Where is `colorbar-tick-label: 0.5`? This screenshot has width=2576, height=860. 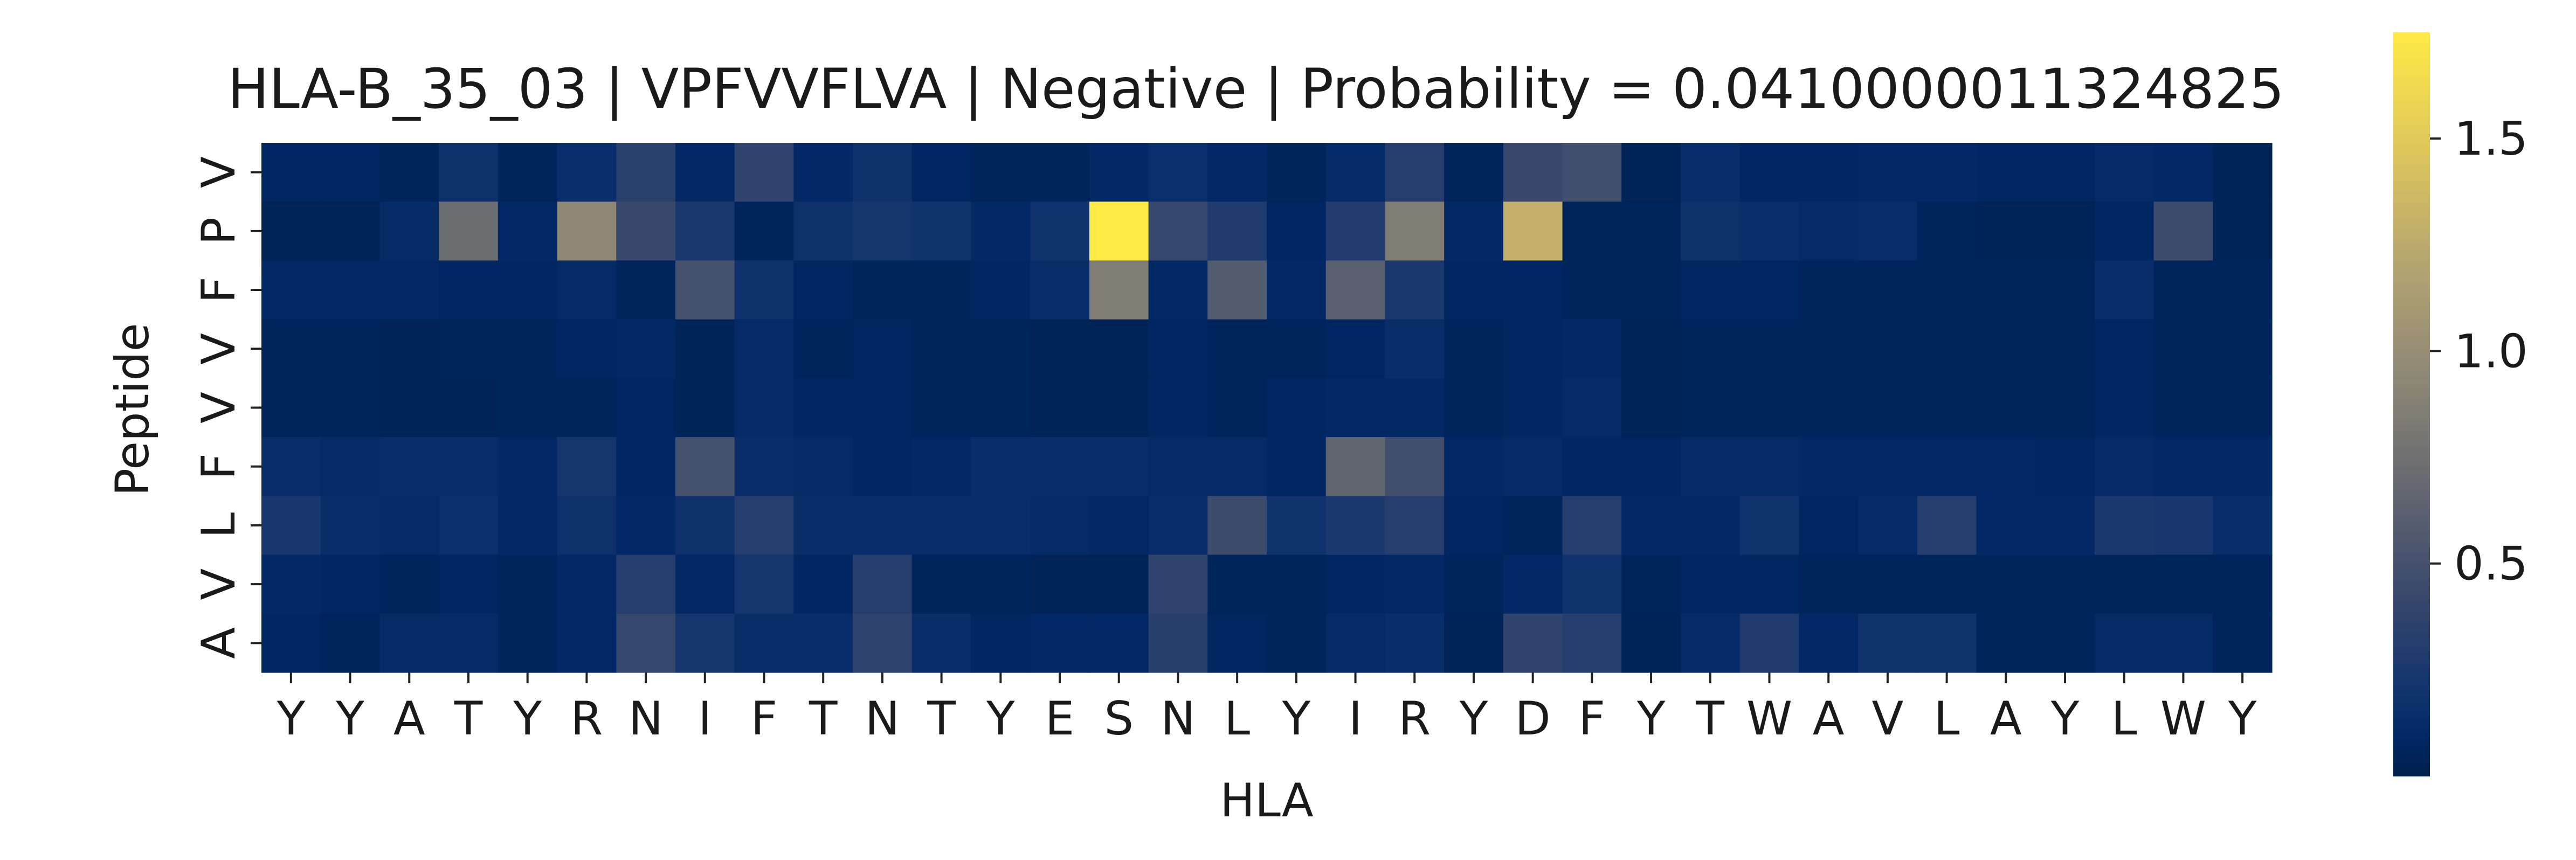 colorbar-tick-label: 0.5 is located at coordinates (2491, 564).